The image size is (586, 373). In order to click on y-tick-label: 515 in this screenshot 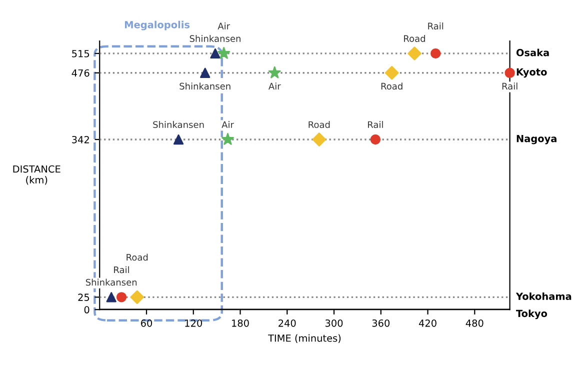, I will do `click(81, 54)`.